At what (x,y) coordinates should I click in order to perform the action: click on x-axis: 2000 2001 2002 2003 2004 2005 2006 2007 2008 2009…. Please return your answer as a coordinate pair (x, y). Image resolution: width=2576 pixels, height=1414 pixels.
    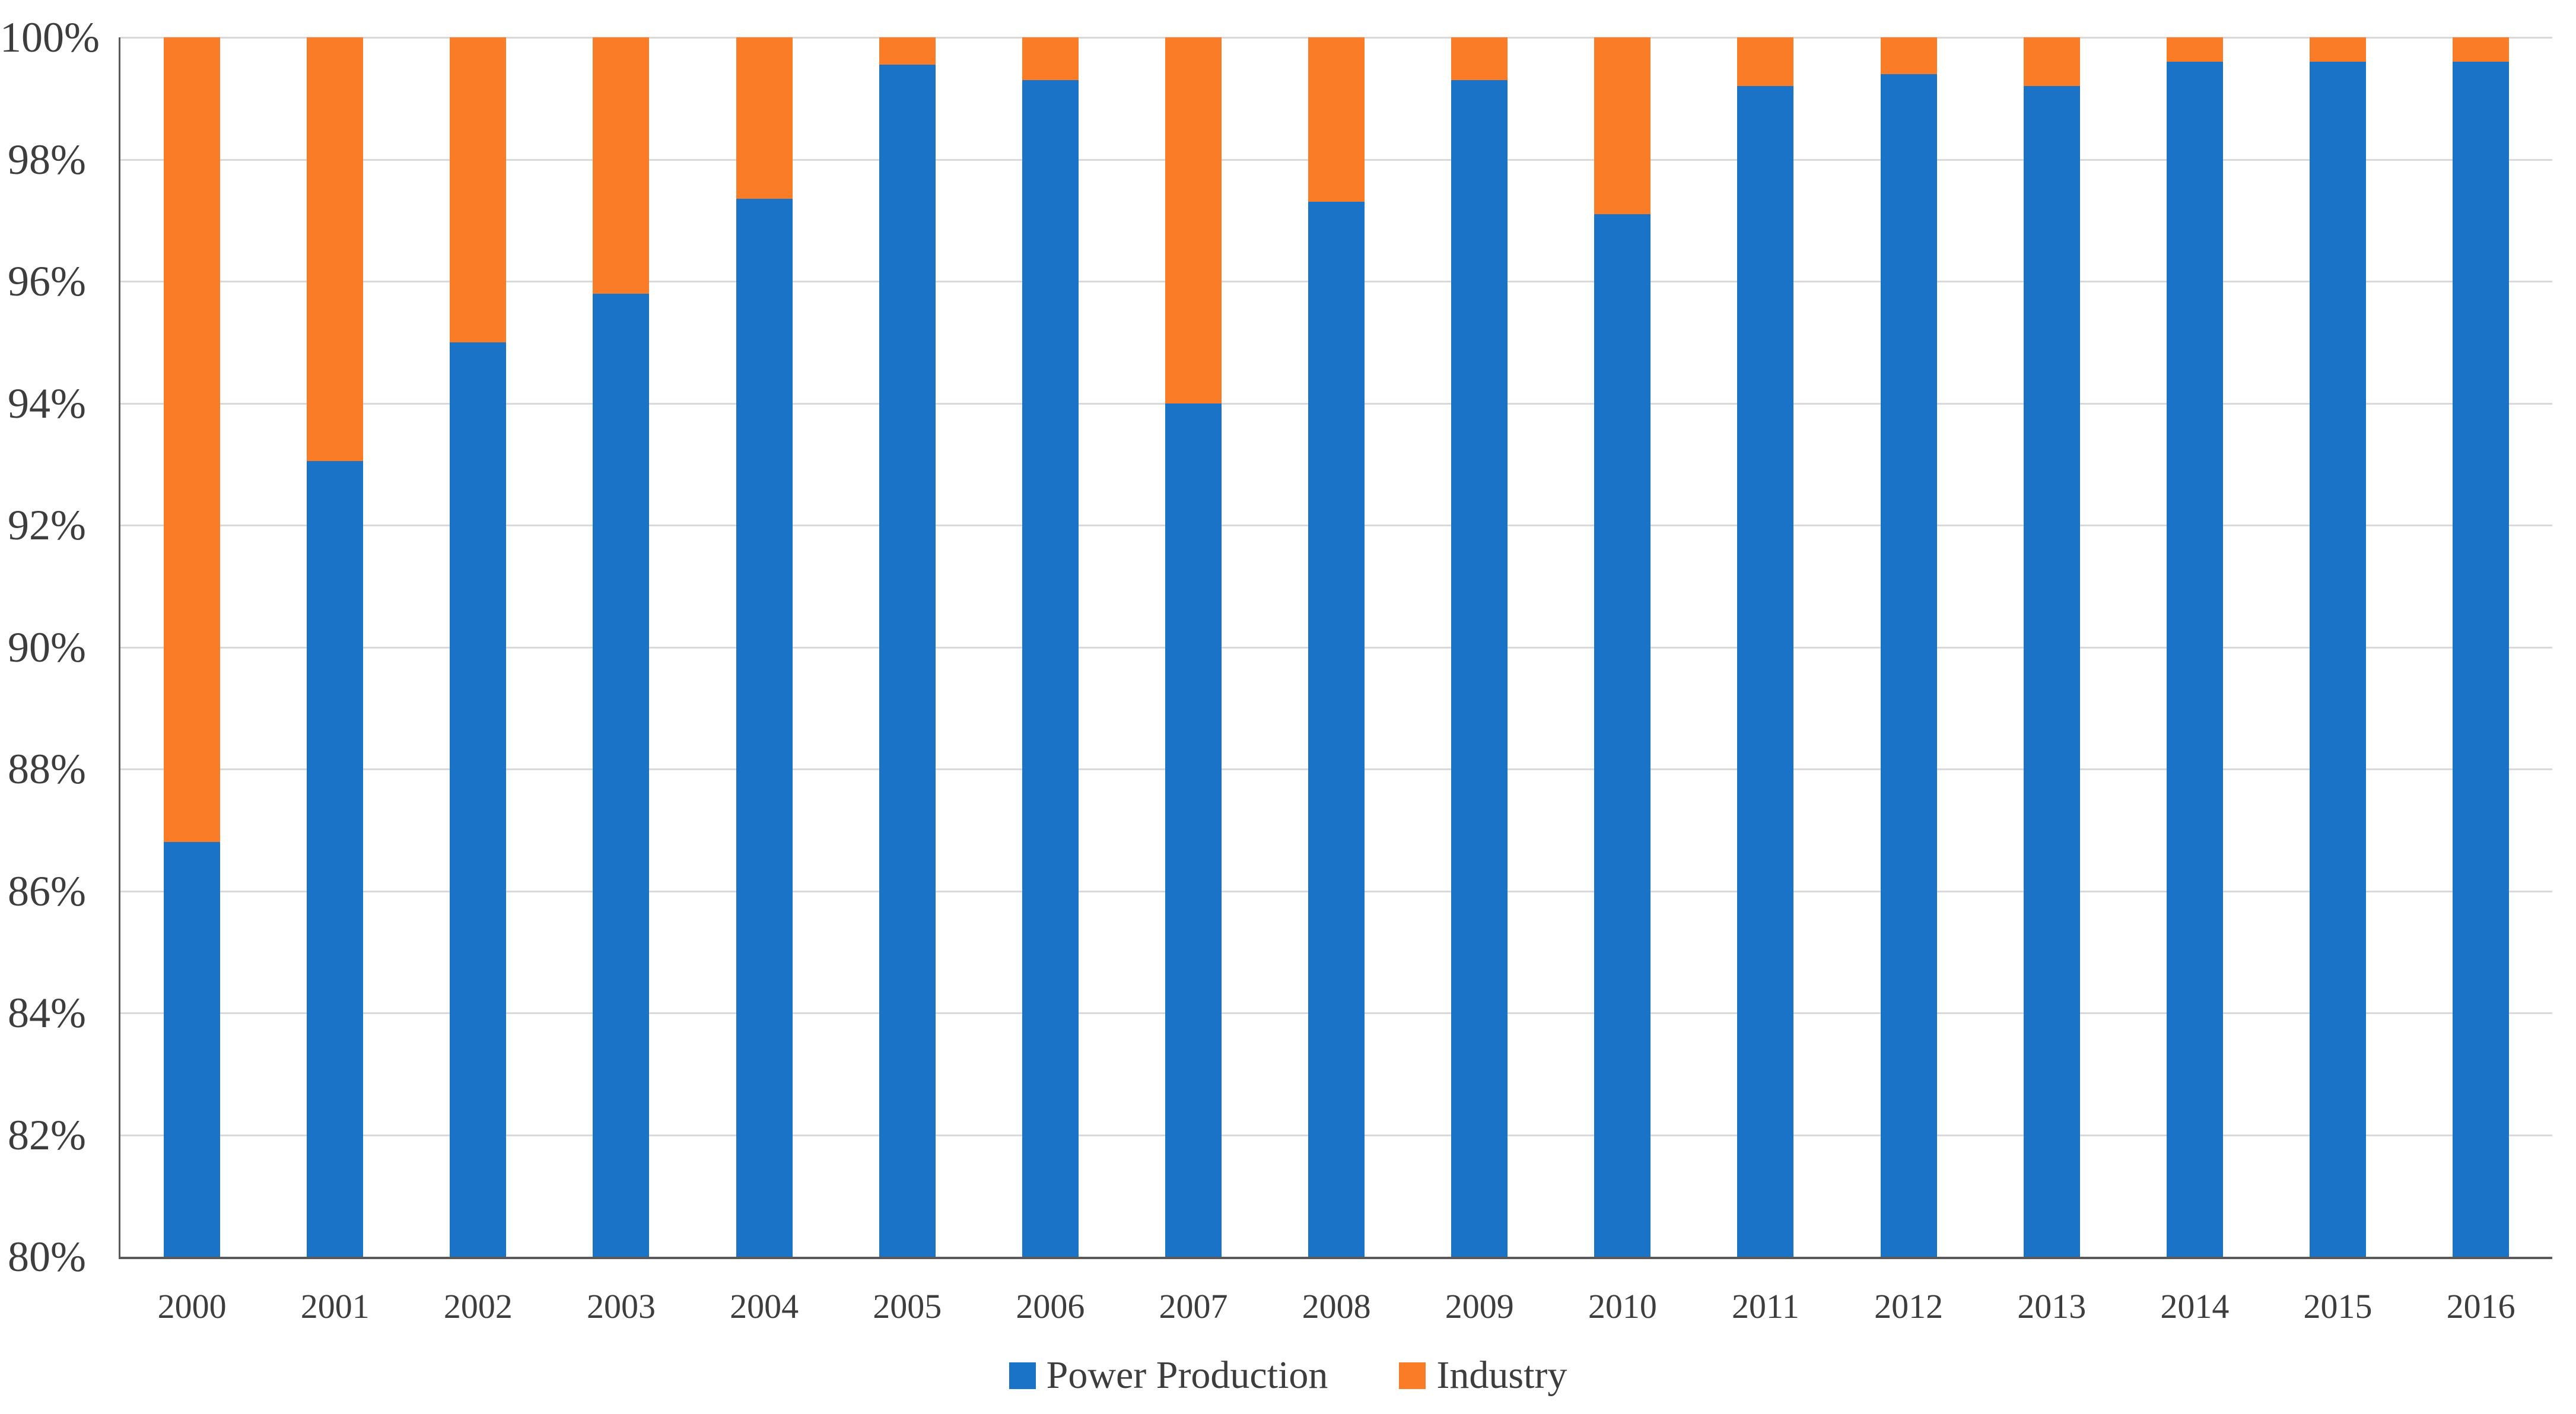
    Looking at the image, I should click on (1336, 1306).